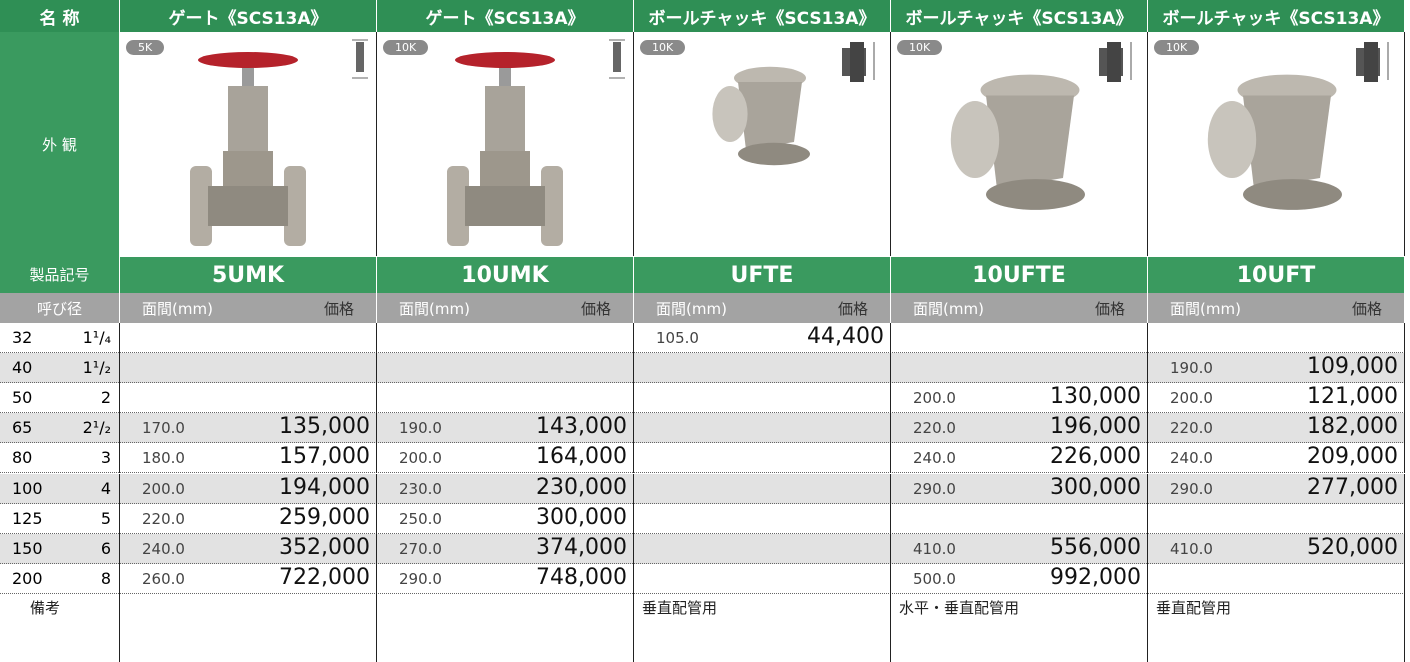 Image resolution: width=1410 pixels, height=662 pixels. Describe the element at coordinates (1019, 428) in the screenshot. I see `price-cell: 220.0 196,000` at that location.